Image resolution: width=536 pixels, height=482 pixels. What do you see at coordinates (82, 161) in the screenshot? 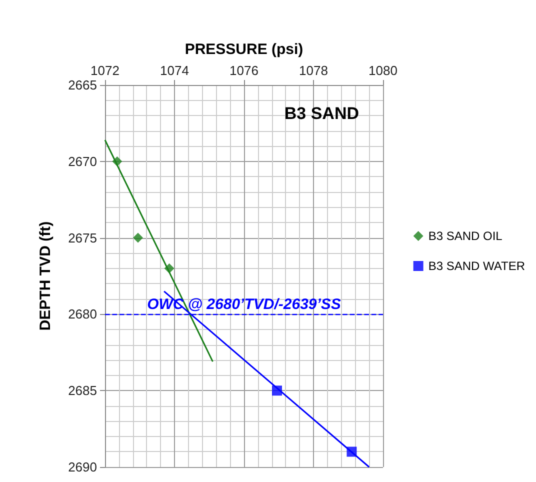
I see `y-tick-label: 2670` at bounding box center [82, 161].